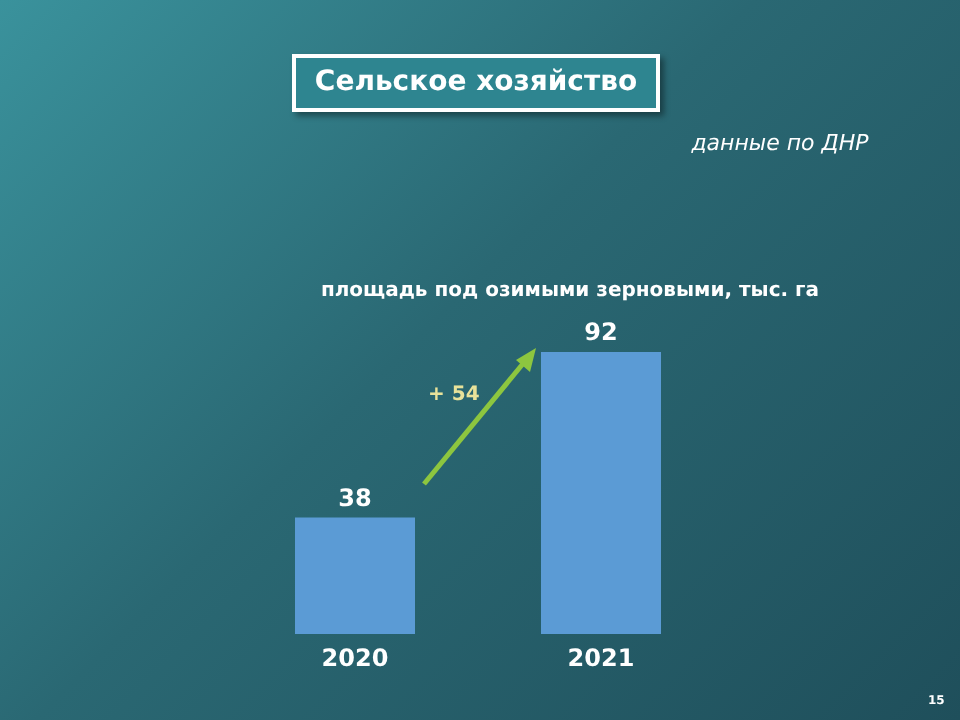  What do you see at coordinates (476, 83) in the screenshot?
I see `chart-title: Сельское хозяйство` at bounding box center [476, 83].